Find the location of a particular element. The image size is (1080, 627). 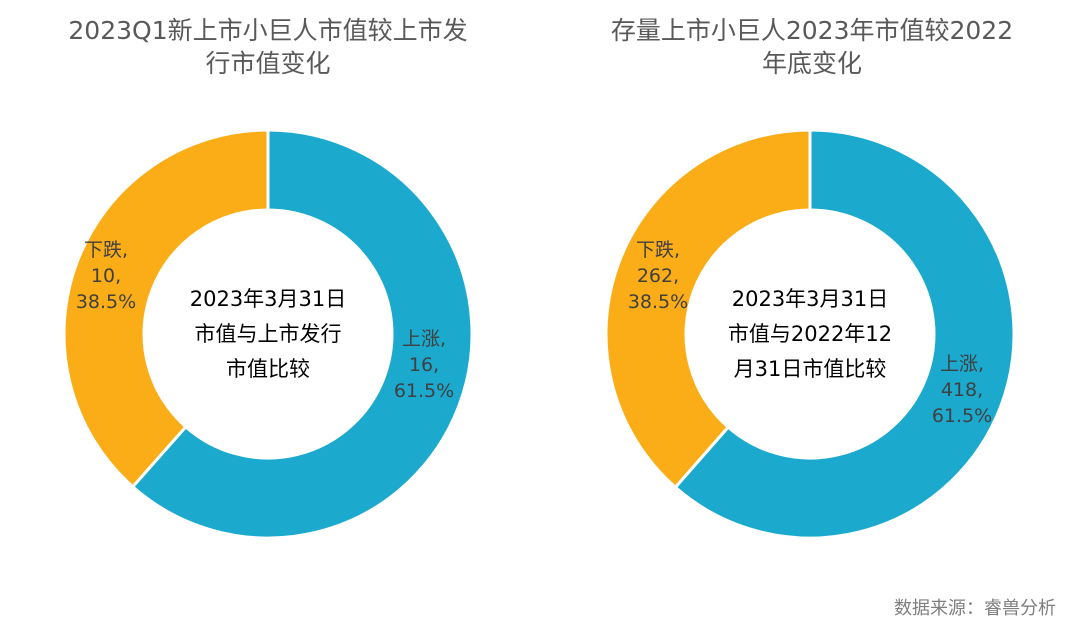

center-label-line: 月31日市值比较 is located at coordinates (810, 369).